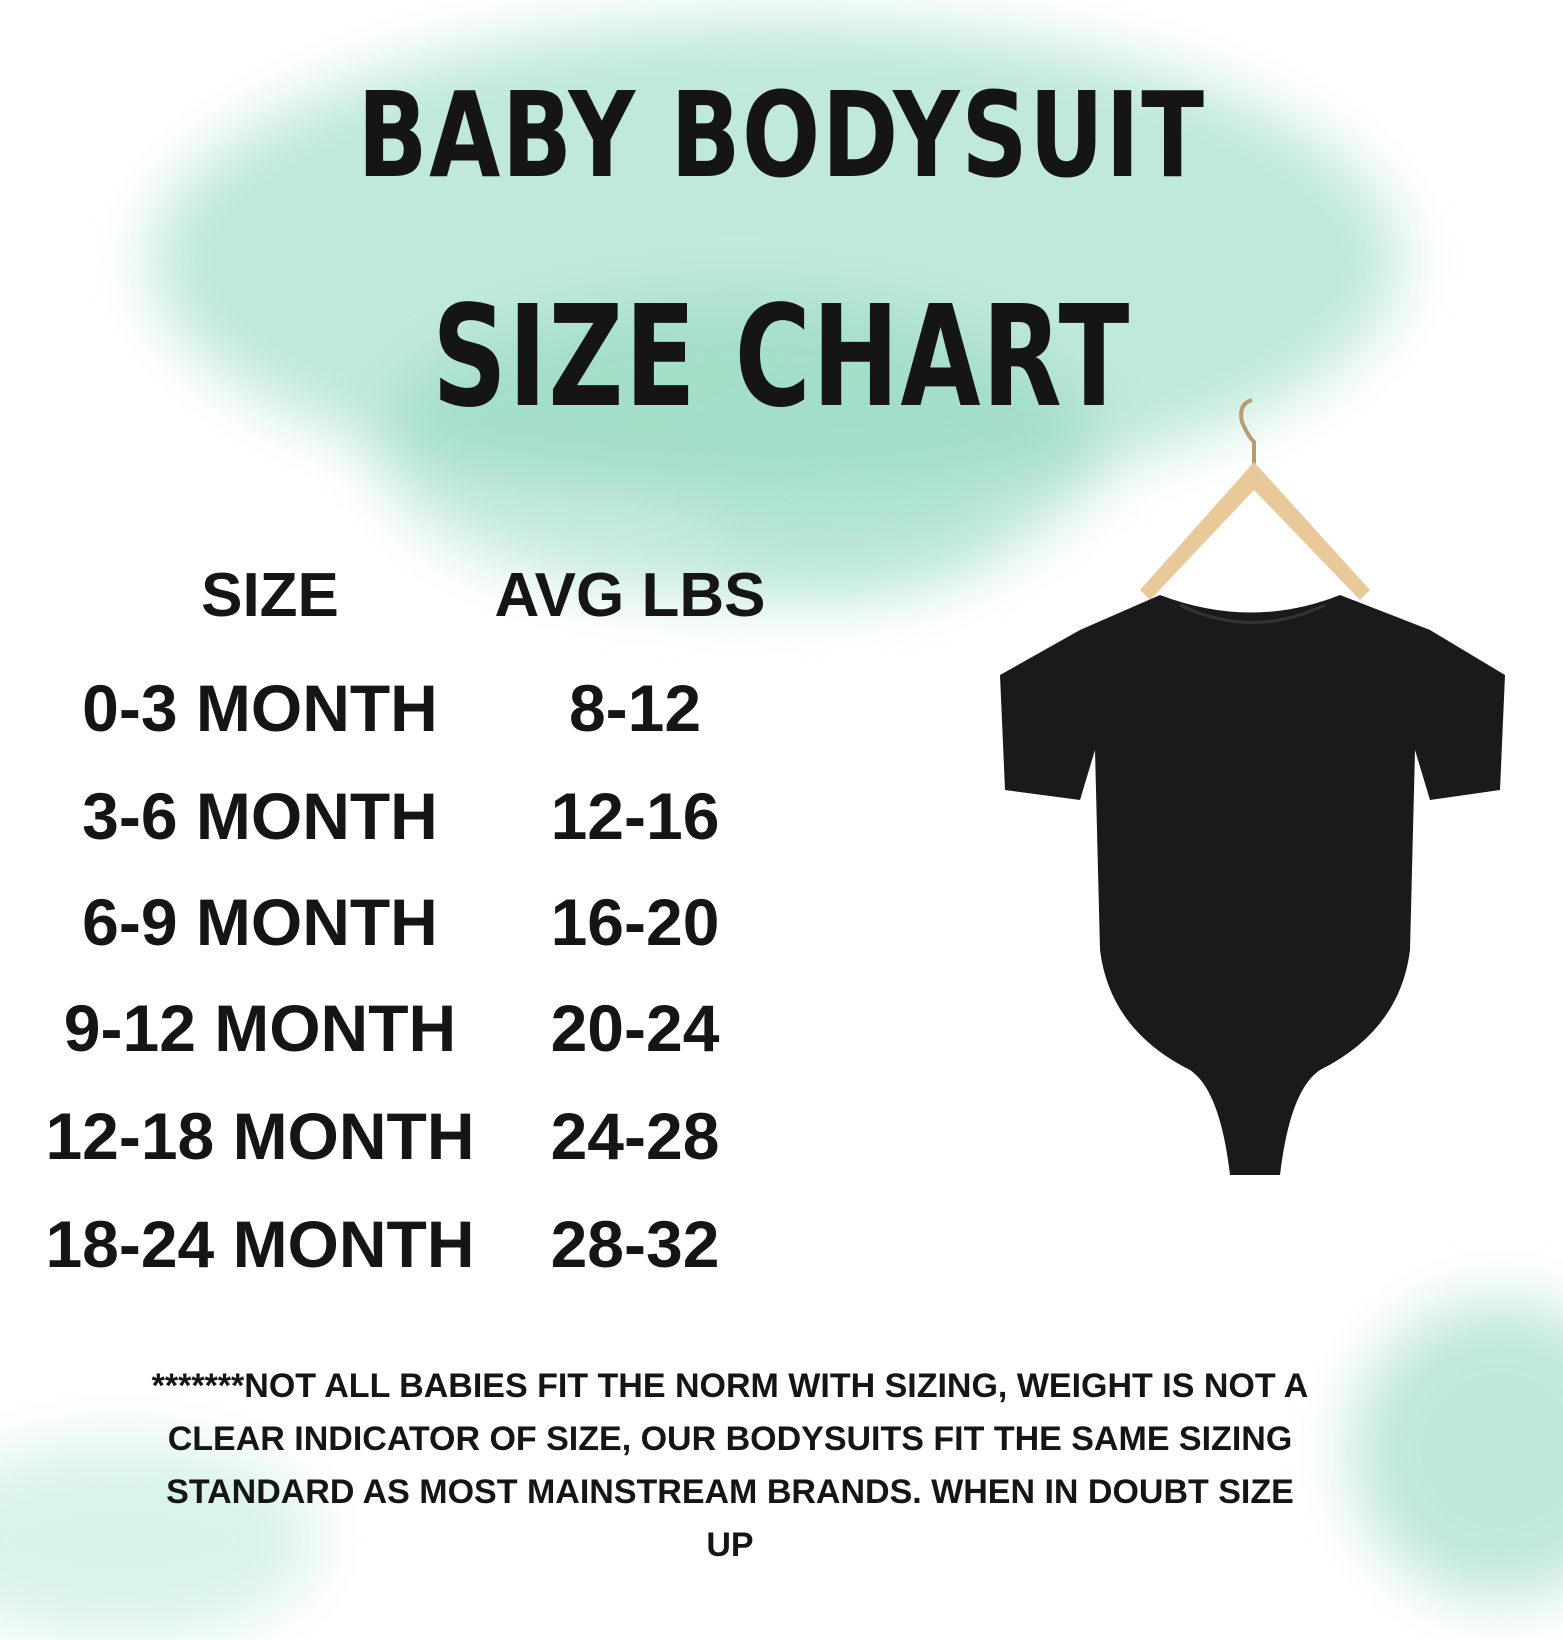 Image resolution: width=1563 pixels, height=1640 pixels. Describe the element at coordinates (635, 1136) in the screenshot. I see `lbs-cell: 24-28` at that location.